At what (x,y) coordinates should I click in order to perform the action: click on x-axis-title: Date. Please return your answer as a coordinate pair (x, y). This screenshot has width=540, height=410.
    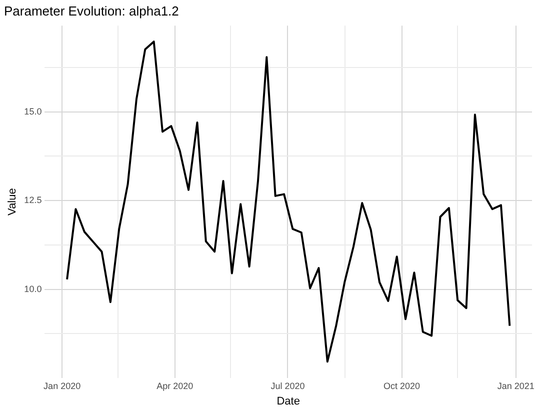
    Looking at the image, I should click on (288, 401).